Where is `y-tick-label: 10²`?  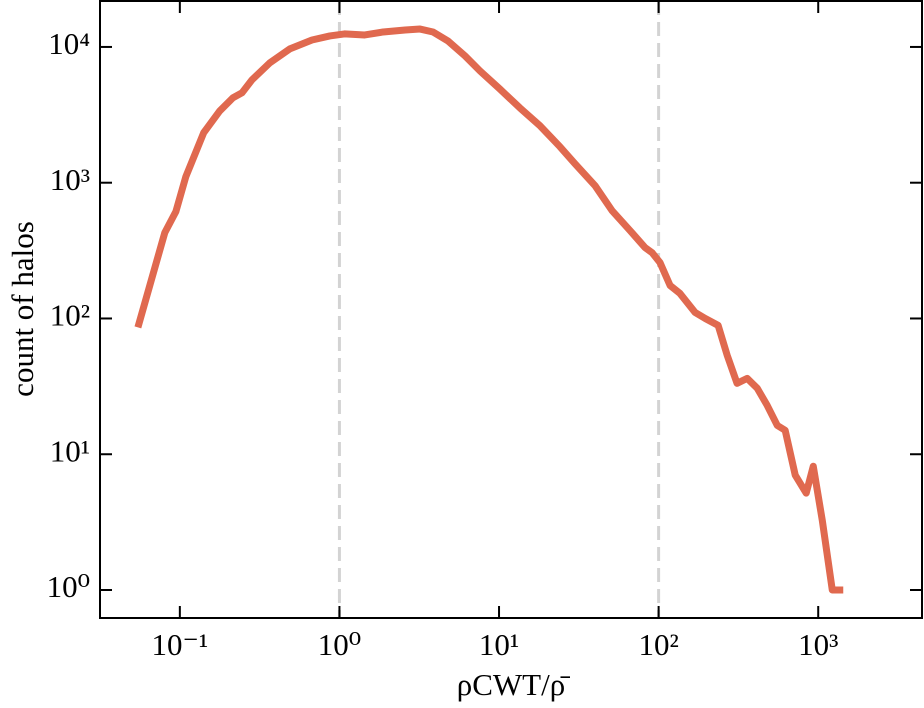 y-tick-label: 10² is located at coordinates (70, 315).